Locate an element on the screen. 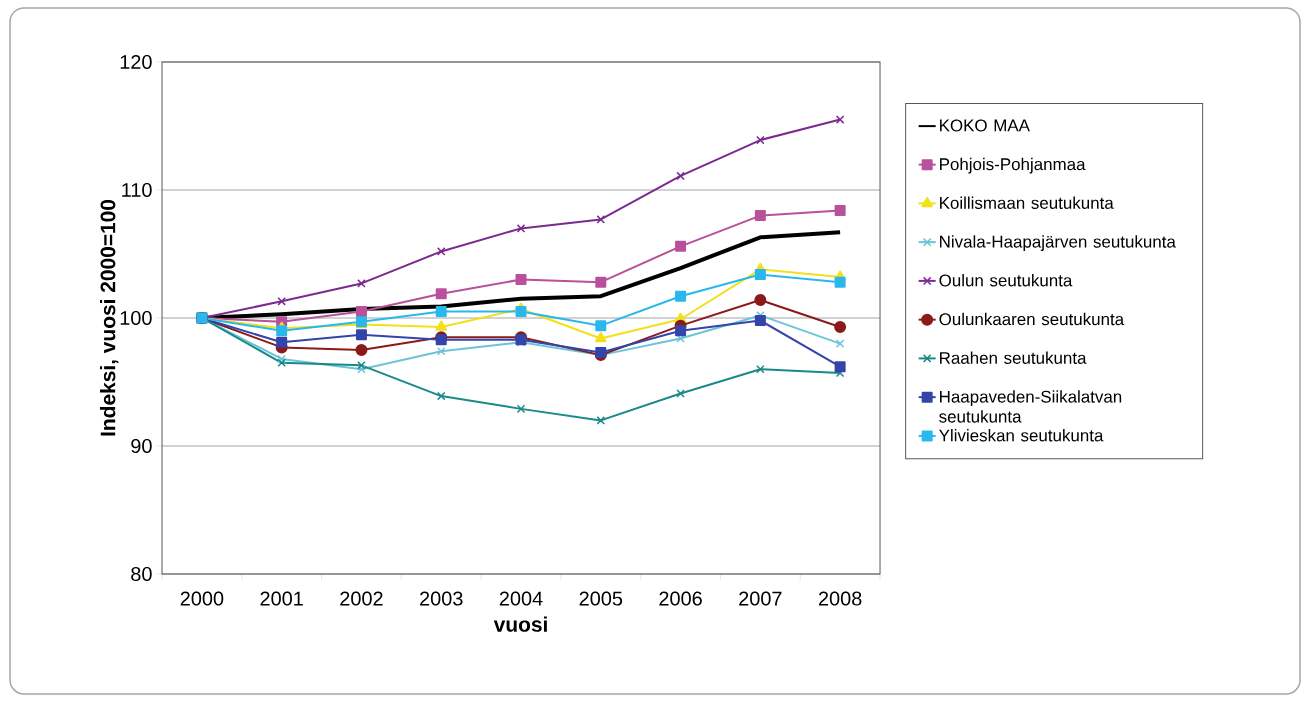 The width and height of the screenshot is (1307, 702). y-tick-label: 120 is located at coordinates (136, 62).